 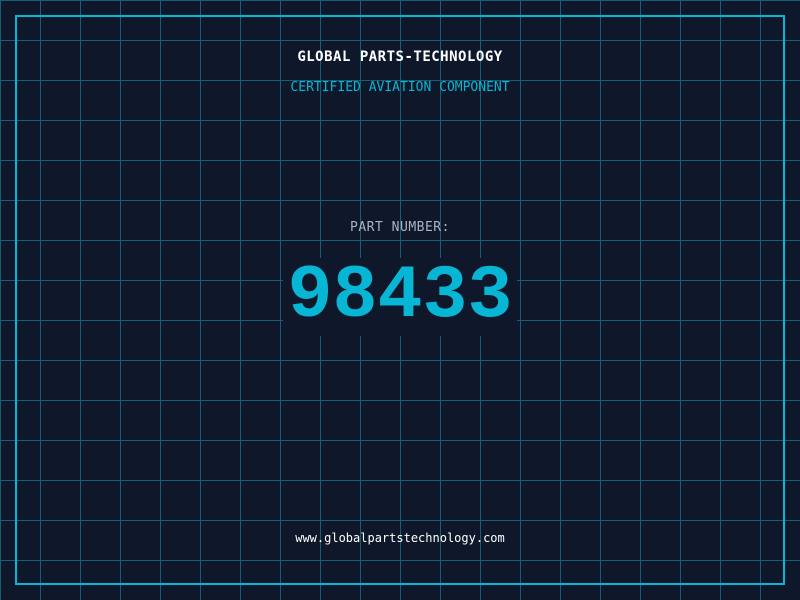 I want to click on company-title: GLOBAL PARTS-TECHNOLOGY, so click(x=400, y=57).